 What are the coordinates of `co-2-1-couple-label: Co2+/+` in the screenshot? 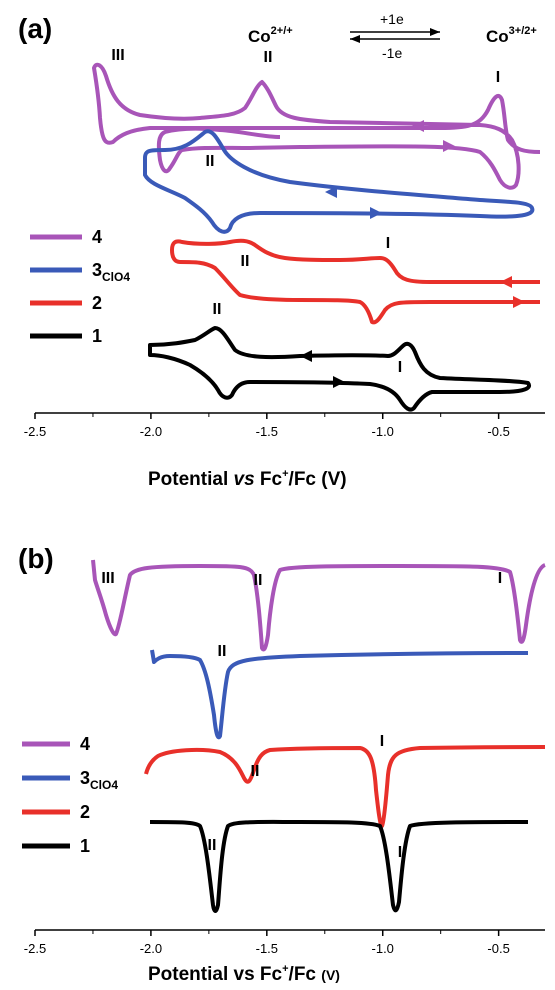 It's located at (270, 35).